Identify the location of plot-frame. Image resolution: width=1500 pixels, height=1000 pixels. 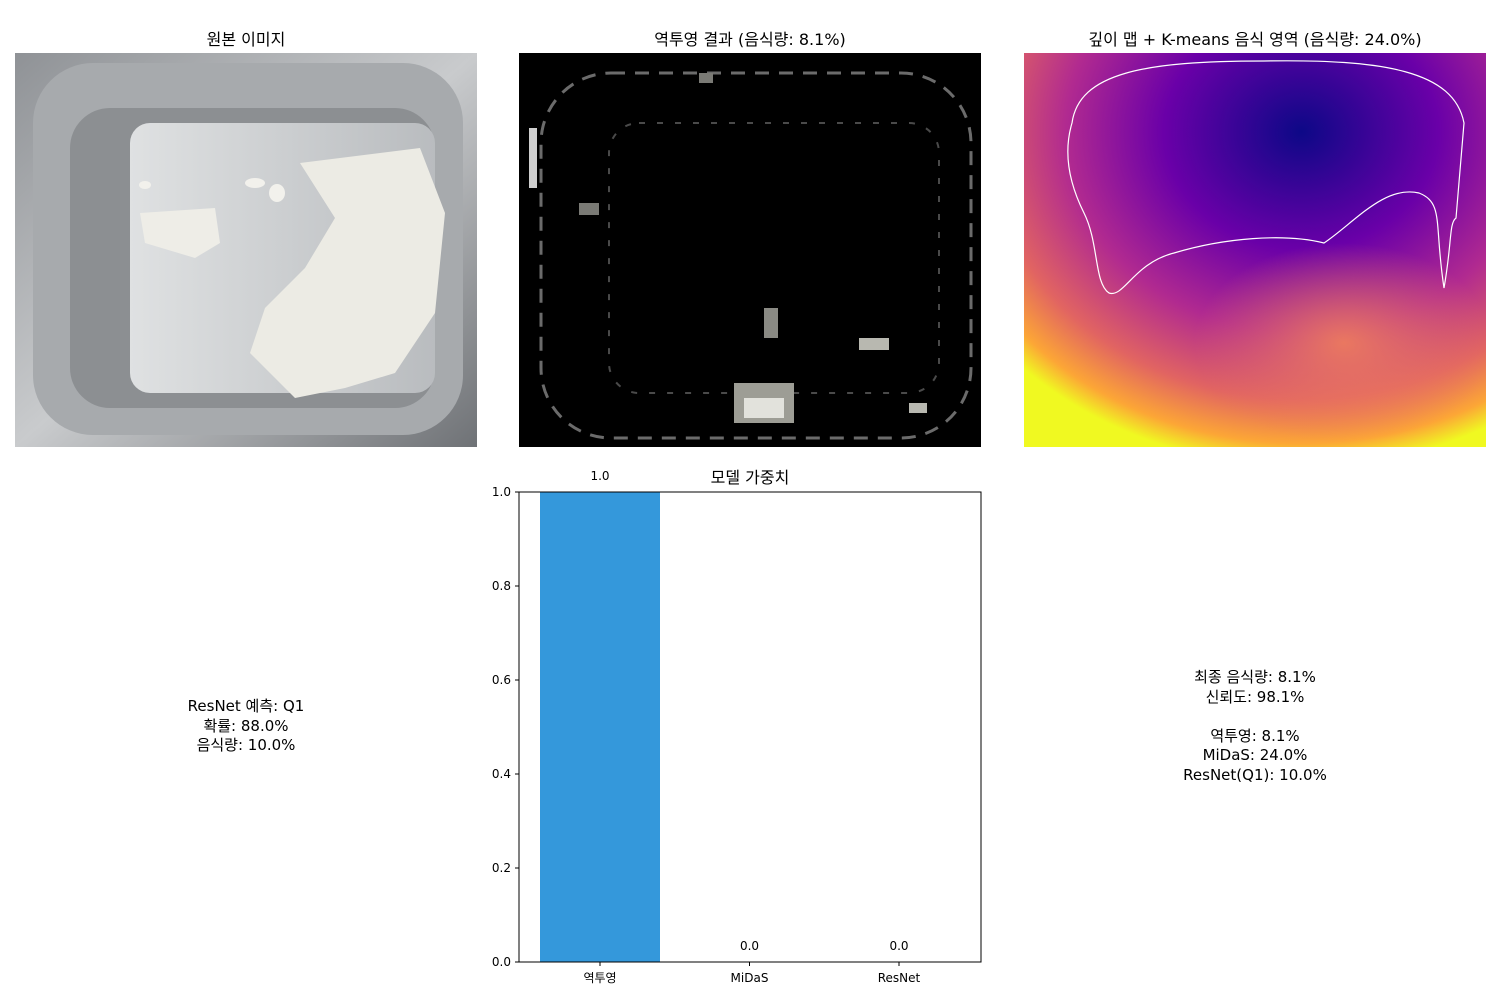
(750, 727).